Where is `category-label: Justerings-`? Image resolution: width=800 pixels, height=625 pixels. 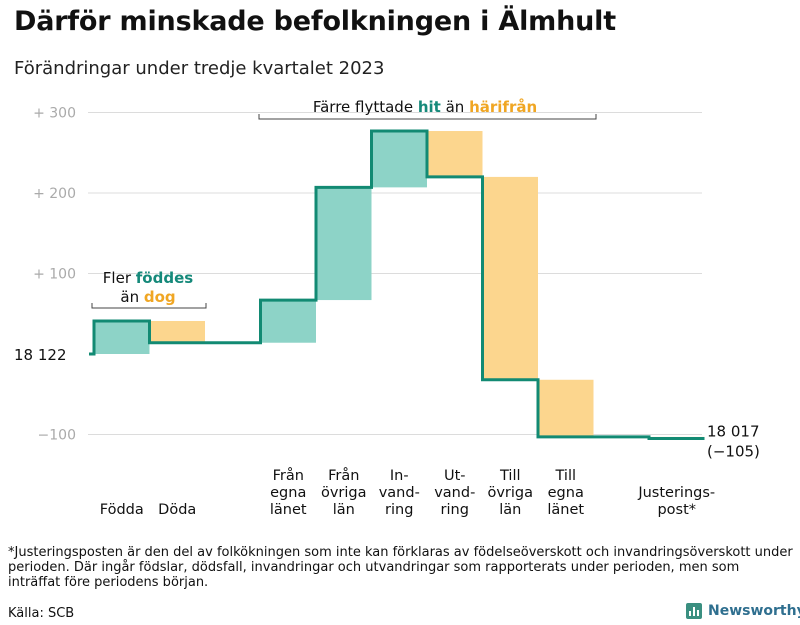 category-label: Justerings- is located at coordinates (676, 493).